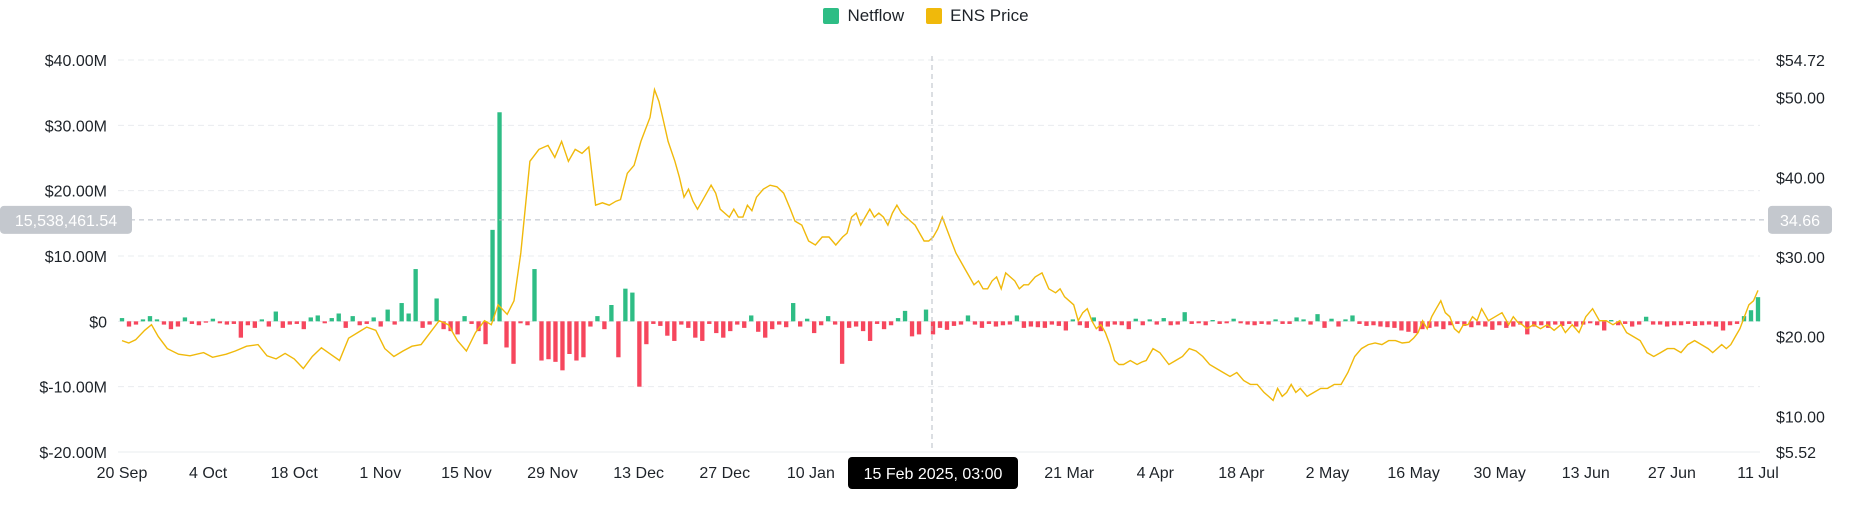 The image size is (1852, 525). What do you see at coordinates (98, 322) in the screenshot?
I see `left-tick-label: $0` at bounding box center [98, 322].